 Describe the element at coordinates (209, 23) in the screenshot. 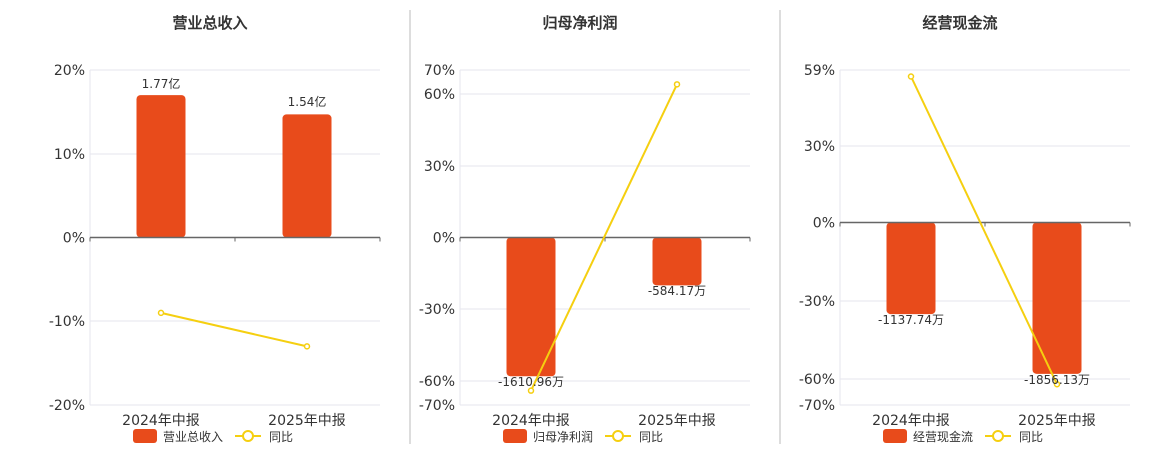

I see `chart-title: 营业总收入` at that location.